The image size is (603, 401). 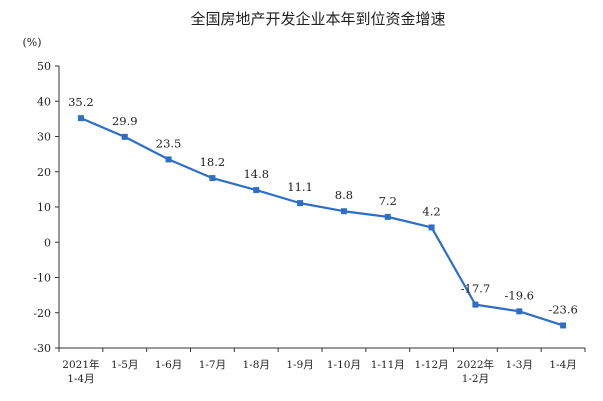 What do you see at coordinates (300, 187) in the screenshot?
I see `data-label: 11.1` at bounding box center [300, 187].